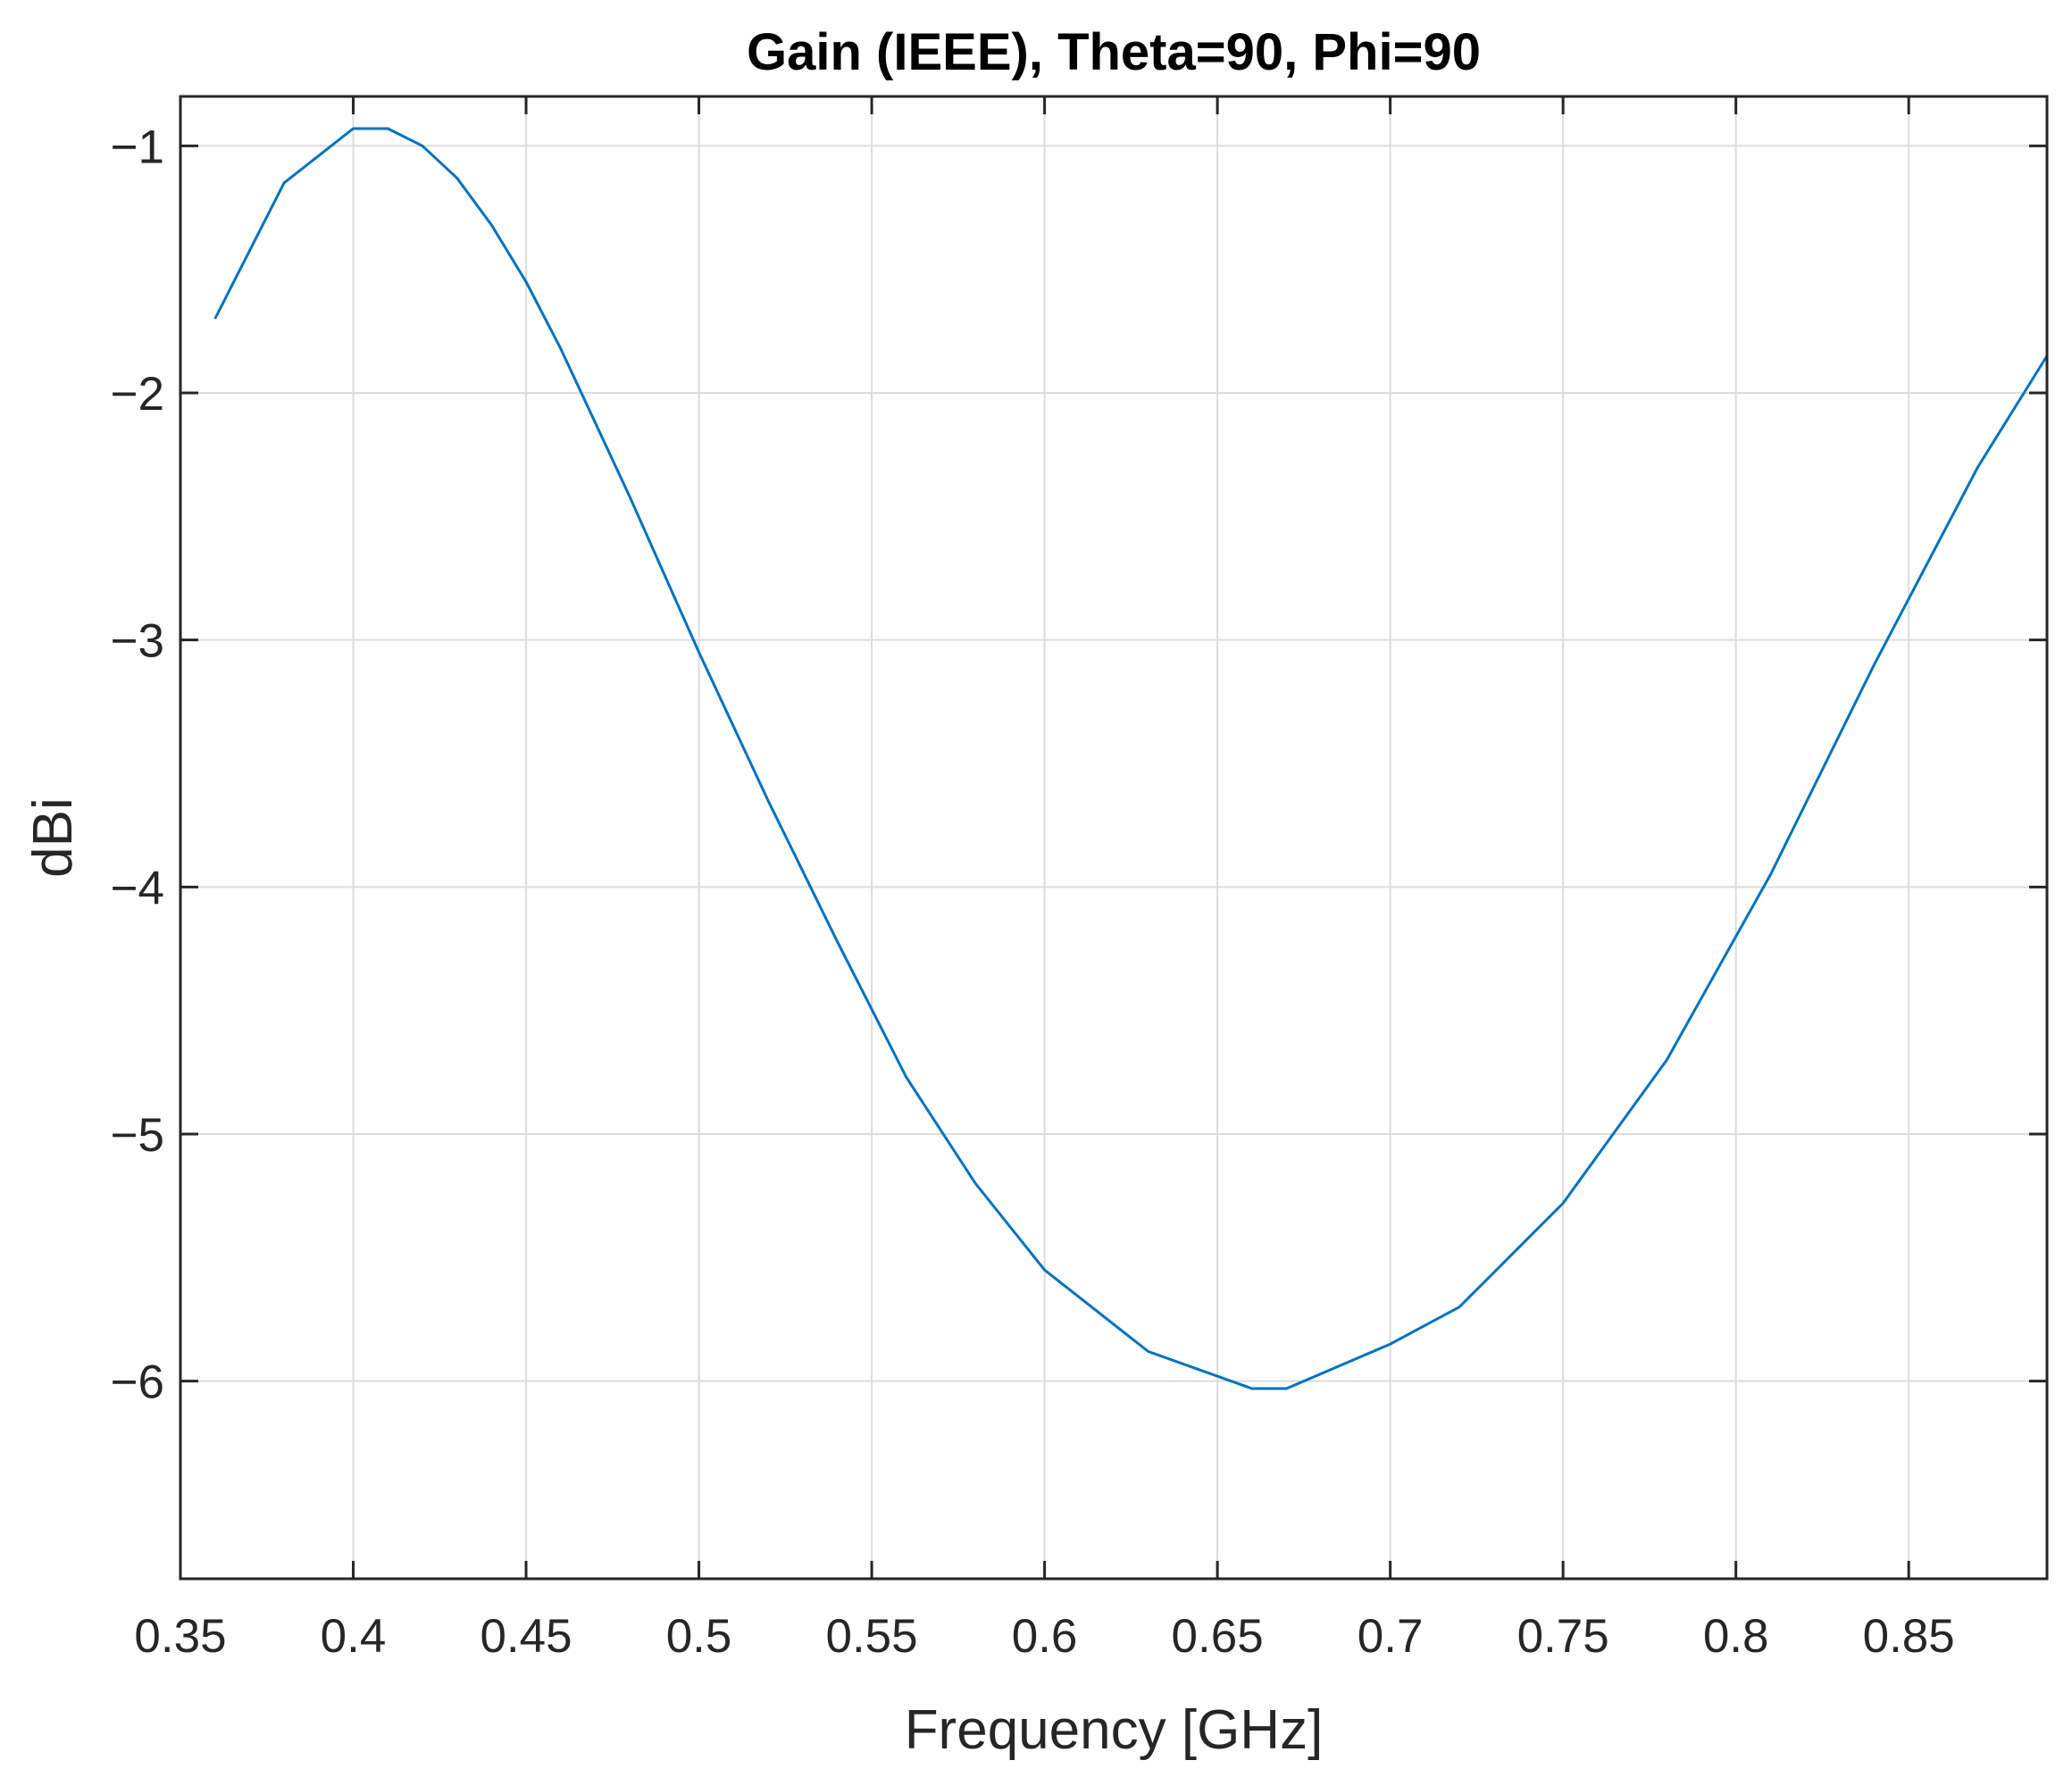 The width and height of the screenshot is (2072, 1777). I want to click on x-tick-label: 0.8, so click(1736, 1636).